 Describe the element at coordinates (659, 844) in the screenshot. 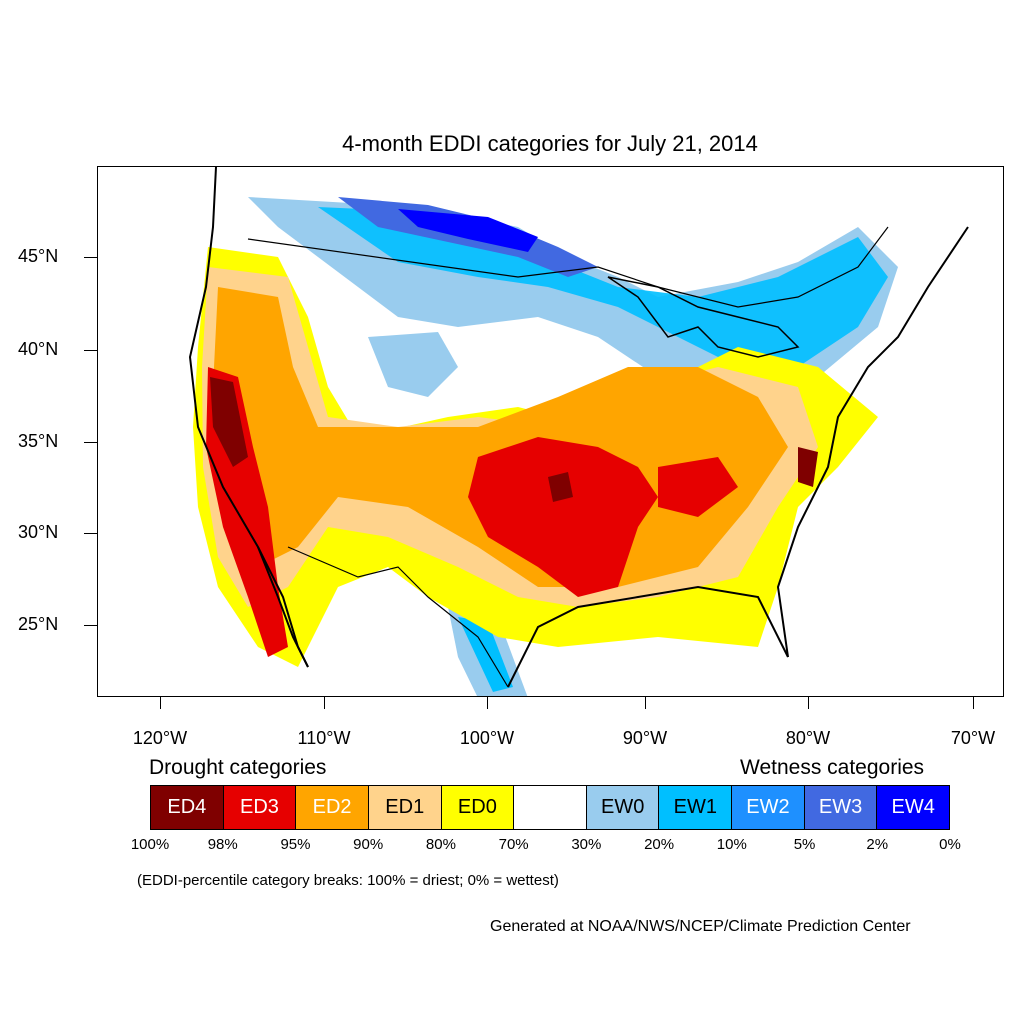

I see `percentile-label: 20%` at that location.